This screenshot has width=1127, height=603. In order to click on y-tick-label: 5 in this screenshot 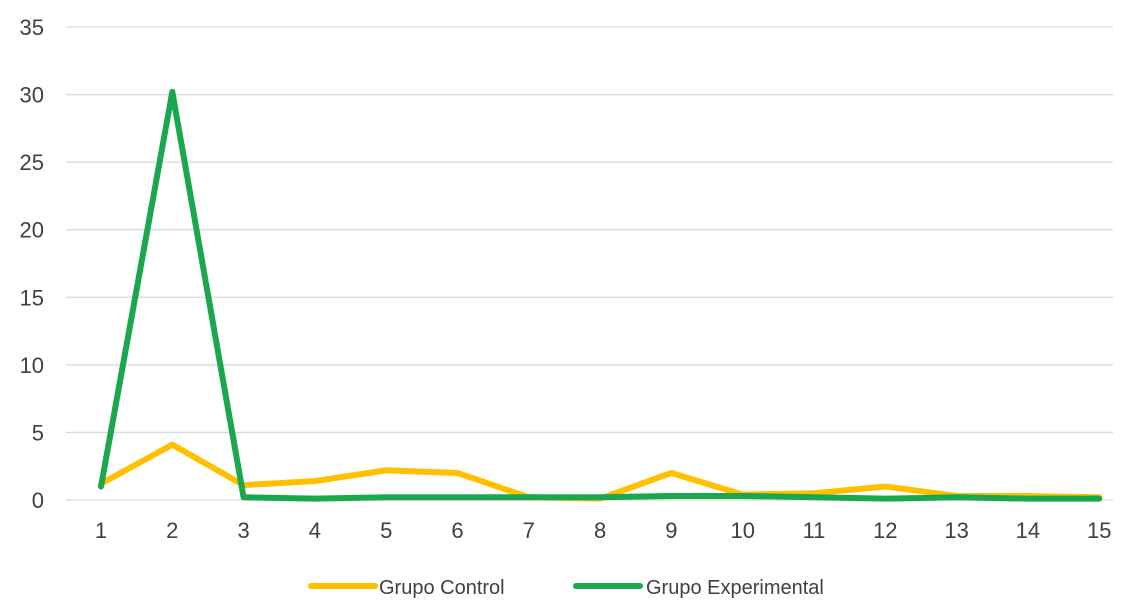, I will do `click(38, 432)`.